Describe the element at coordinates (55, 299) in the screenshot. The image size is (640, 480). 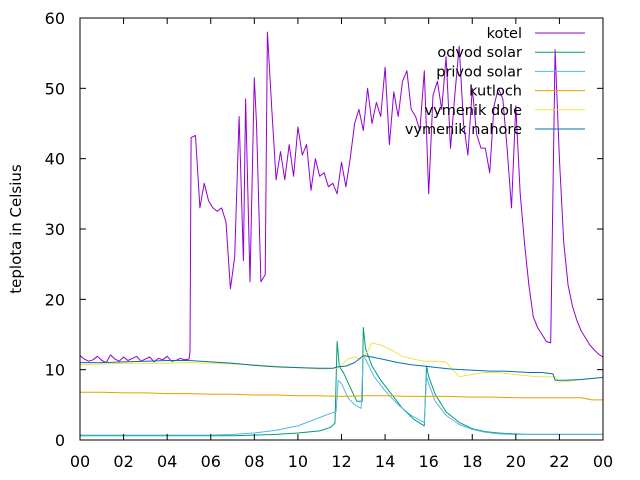
I see `y-tick-label: 20` at that location.